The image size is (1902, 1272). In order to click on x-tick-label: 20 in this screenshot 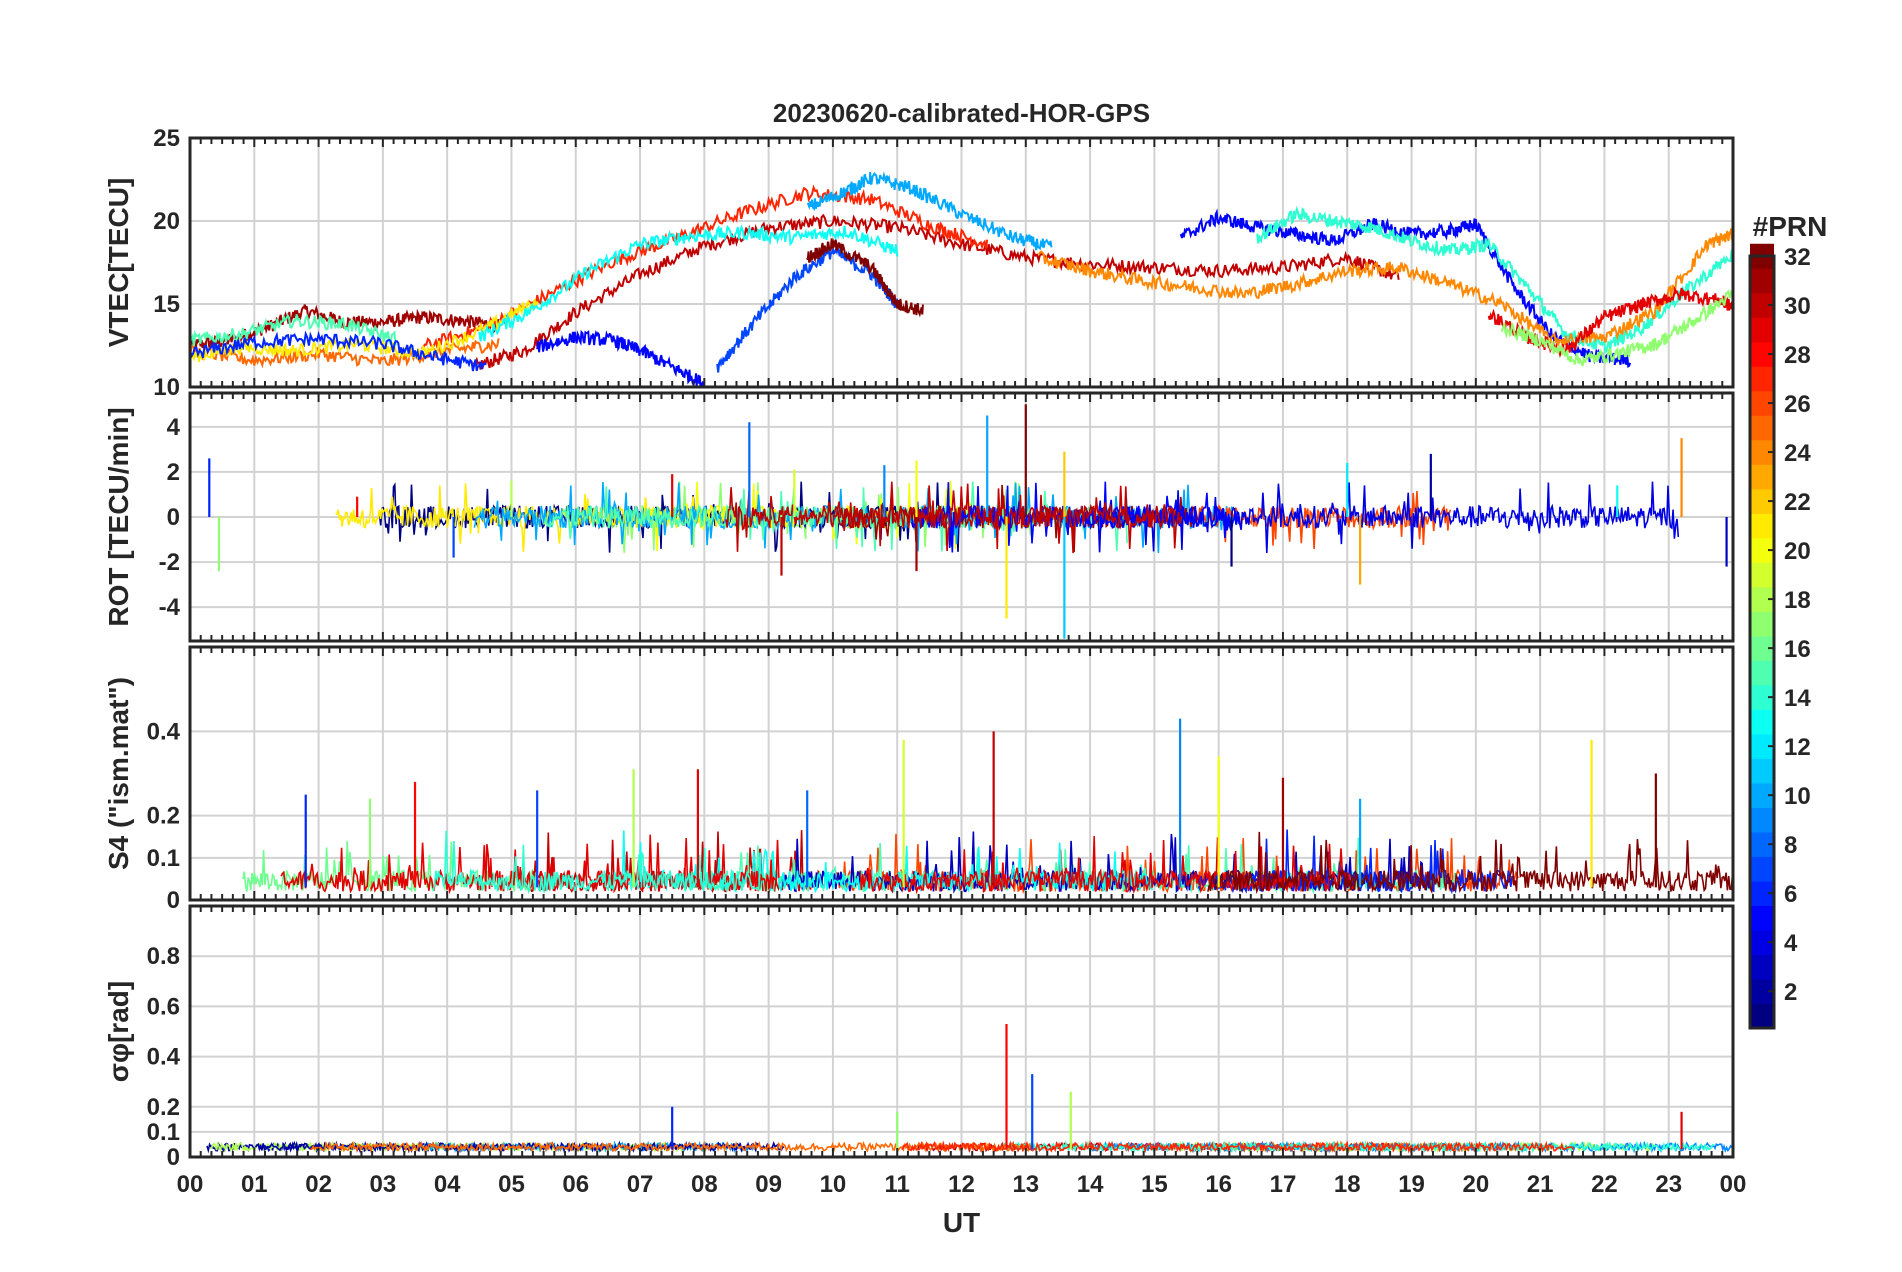, I will do `click(1475, 1184)`.